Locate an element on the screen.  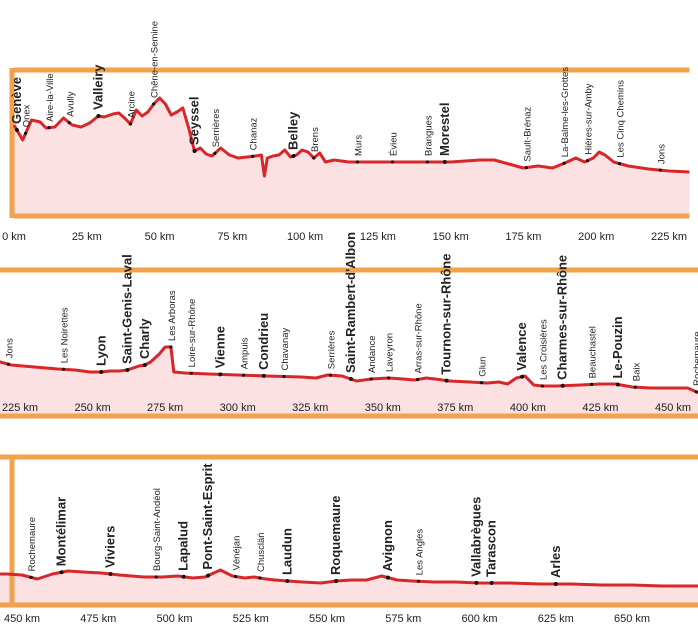
town-label: Vienne is located at coordinates (219, 347).